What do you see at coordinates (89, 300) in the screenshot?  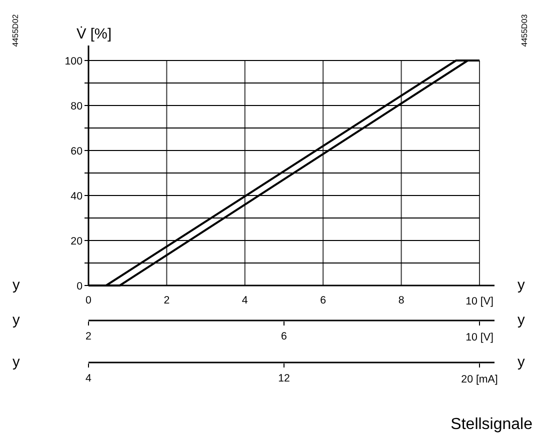 I see `x-tick-label: 0` at bounding box center [89, 300].